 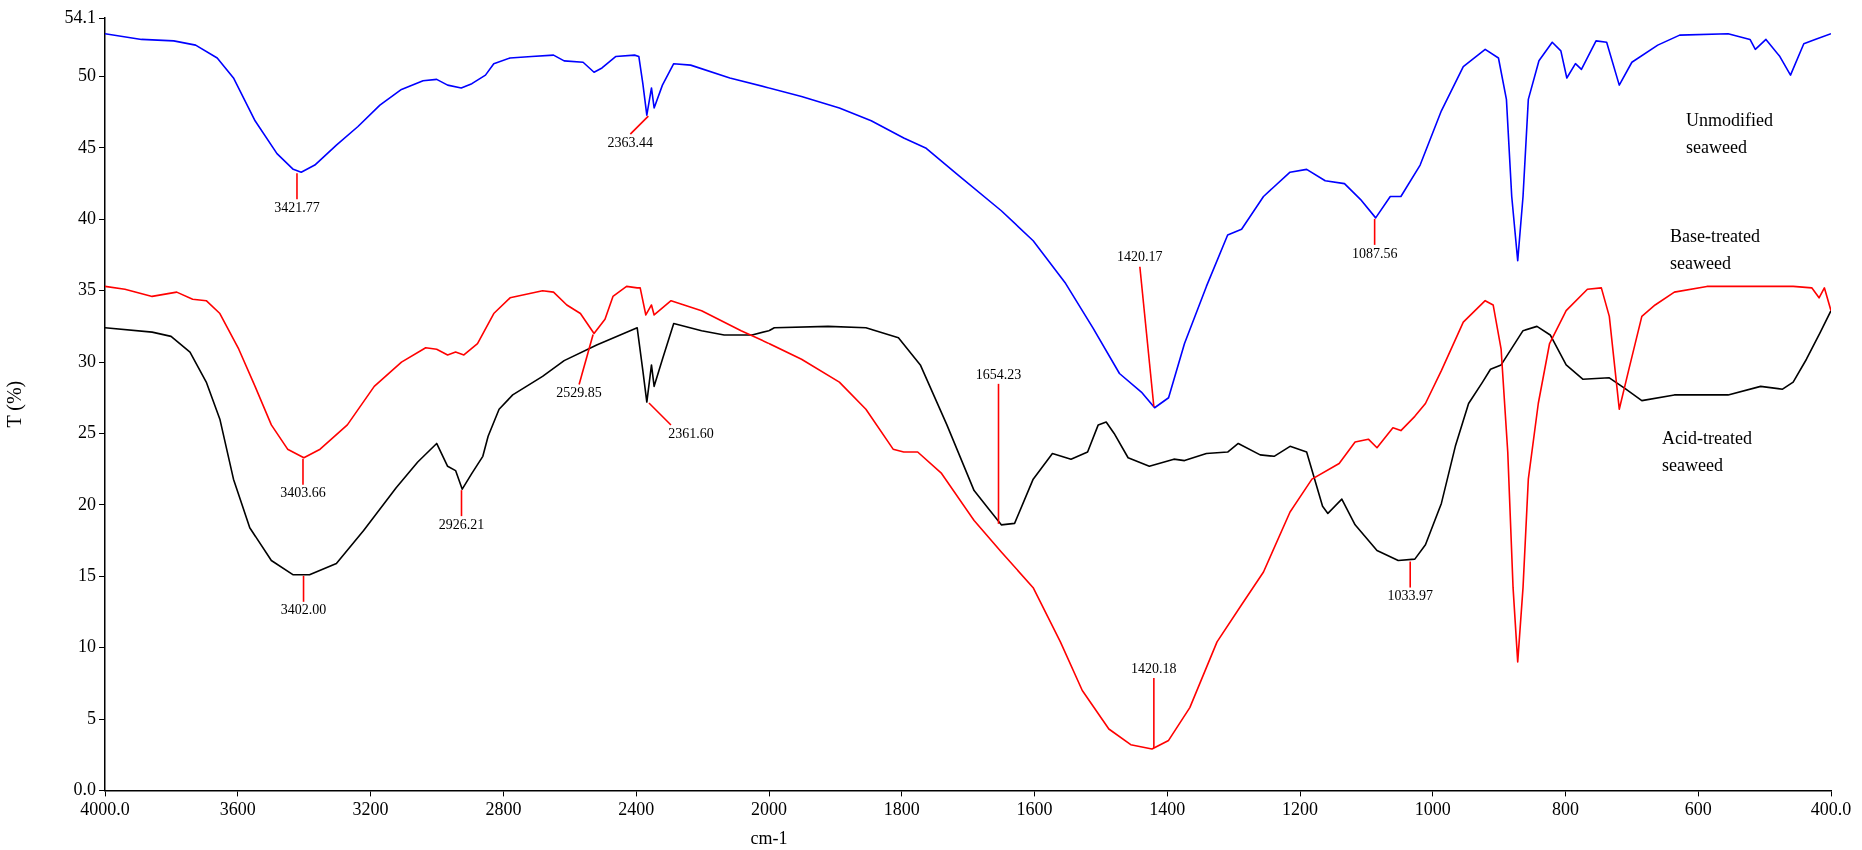 What do you see at coordinates (87, 503) in the screenshot?
I see `y-tick-label: 20` at bounding box center [87, 503].